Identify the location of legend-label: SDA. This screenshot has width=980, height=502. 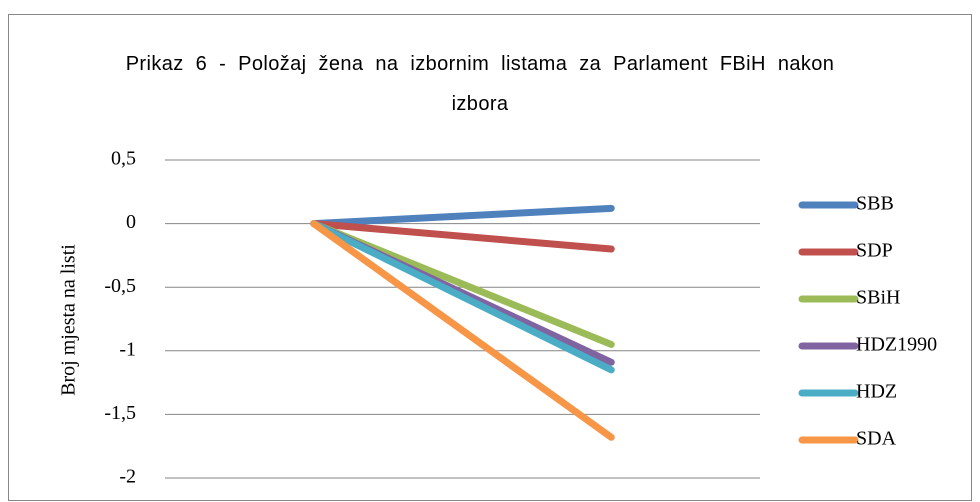
(876, 439).